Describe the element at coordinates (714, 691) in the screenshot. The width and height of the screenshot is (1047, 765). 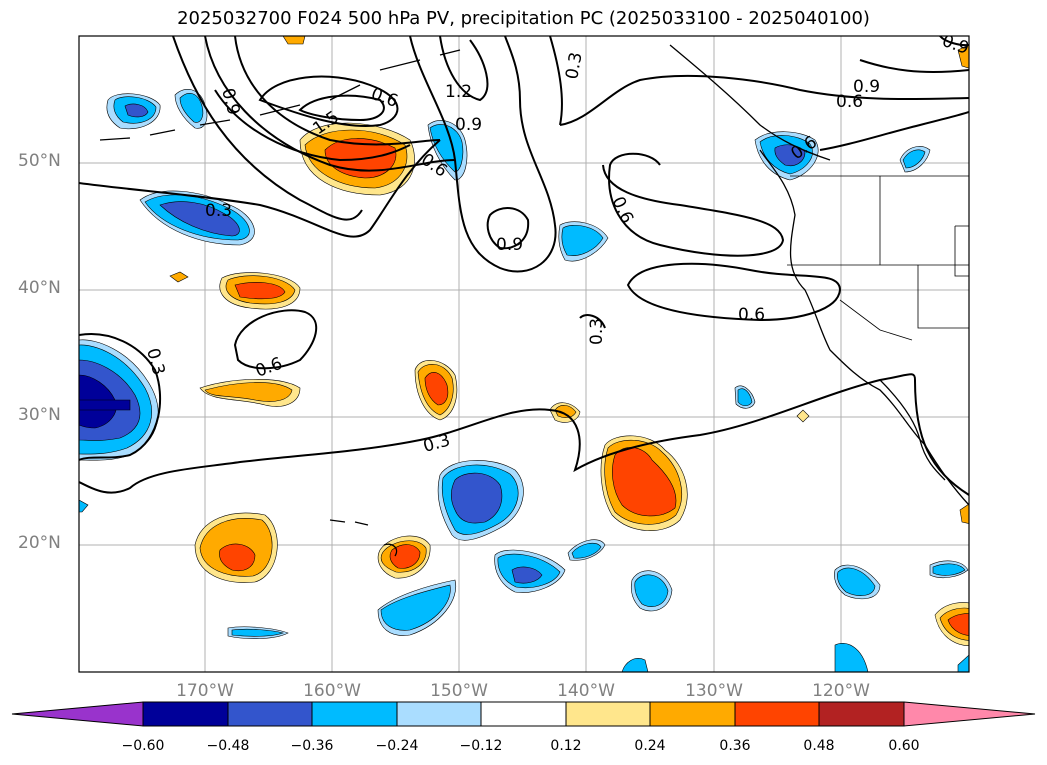
I see `lon-label: 130°W` at that location.